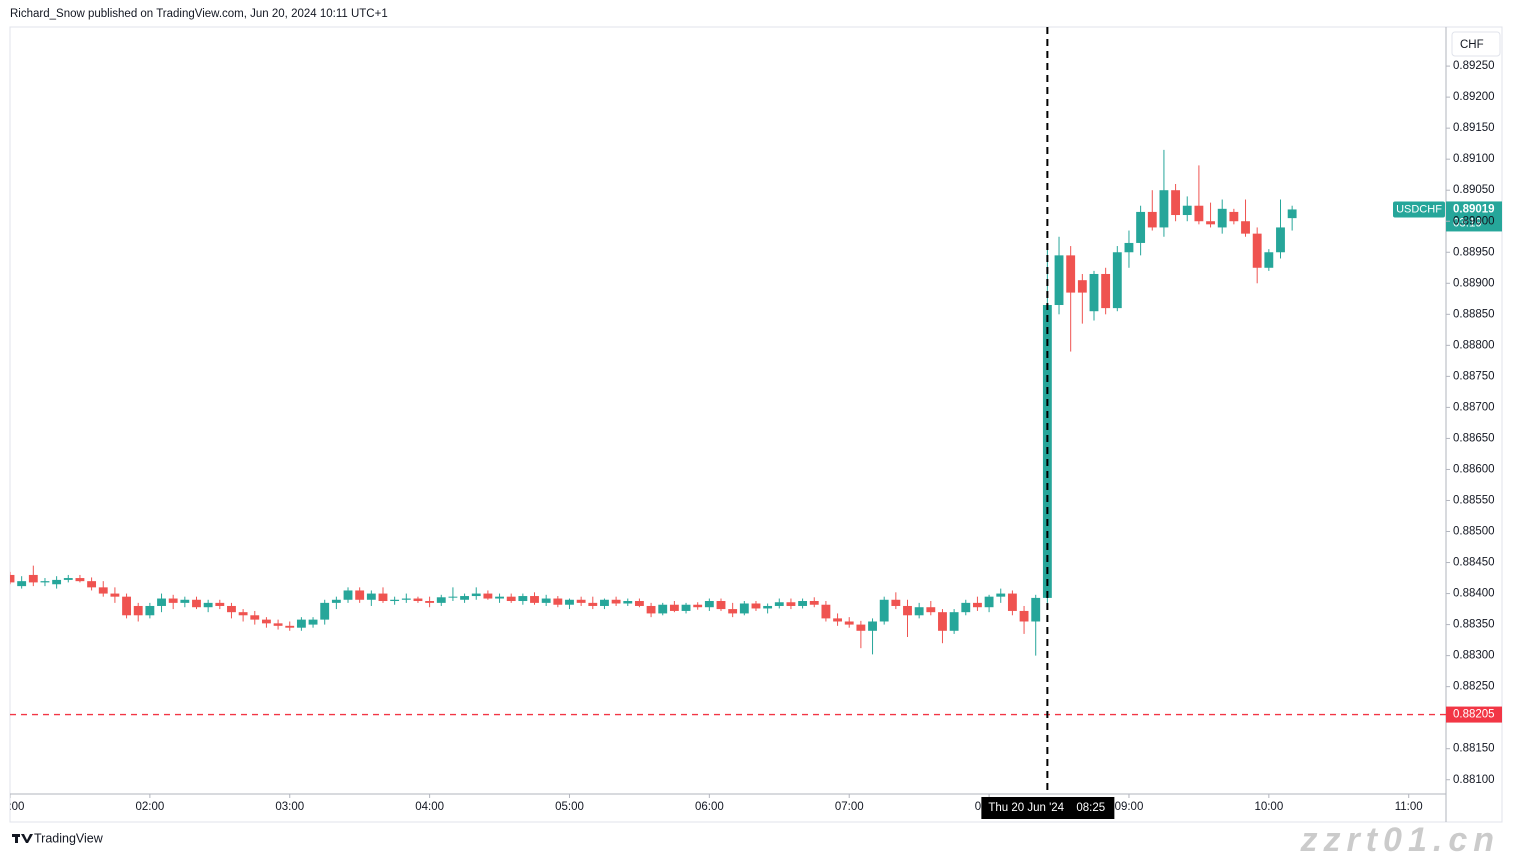  What do you see at coordinates (1474, 209) in the screenshot?
I see `last-price: 0.89019` at bounding box center [1474, 209].